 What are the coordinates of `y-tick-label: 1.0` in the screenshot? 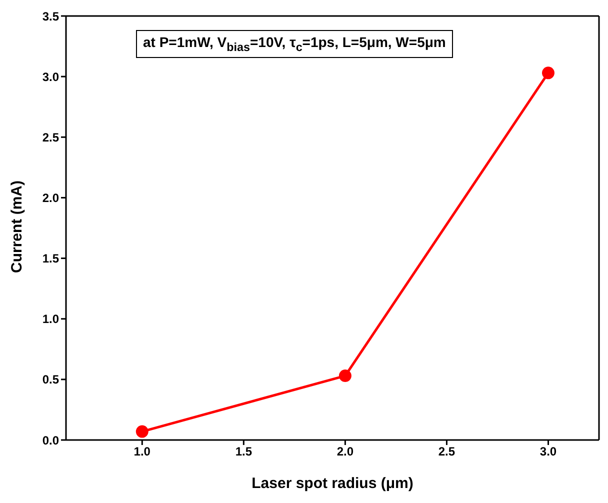 It's located at (51, 319).